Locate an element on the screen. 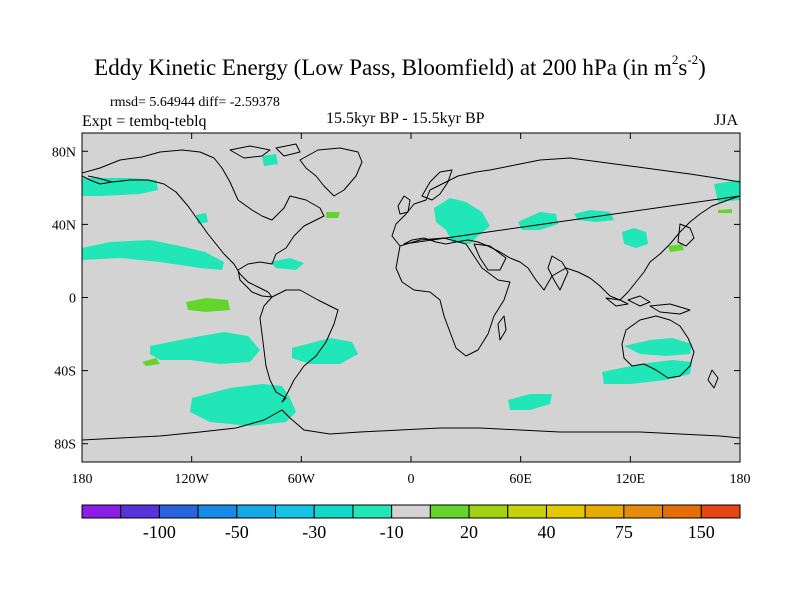 This screenshot has width=800, height=600. madagascar-coast is located at coordinates (502, 328).